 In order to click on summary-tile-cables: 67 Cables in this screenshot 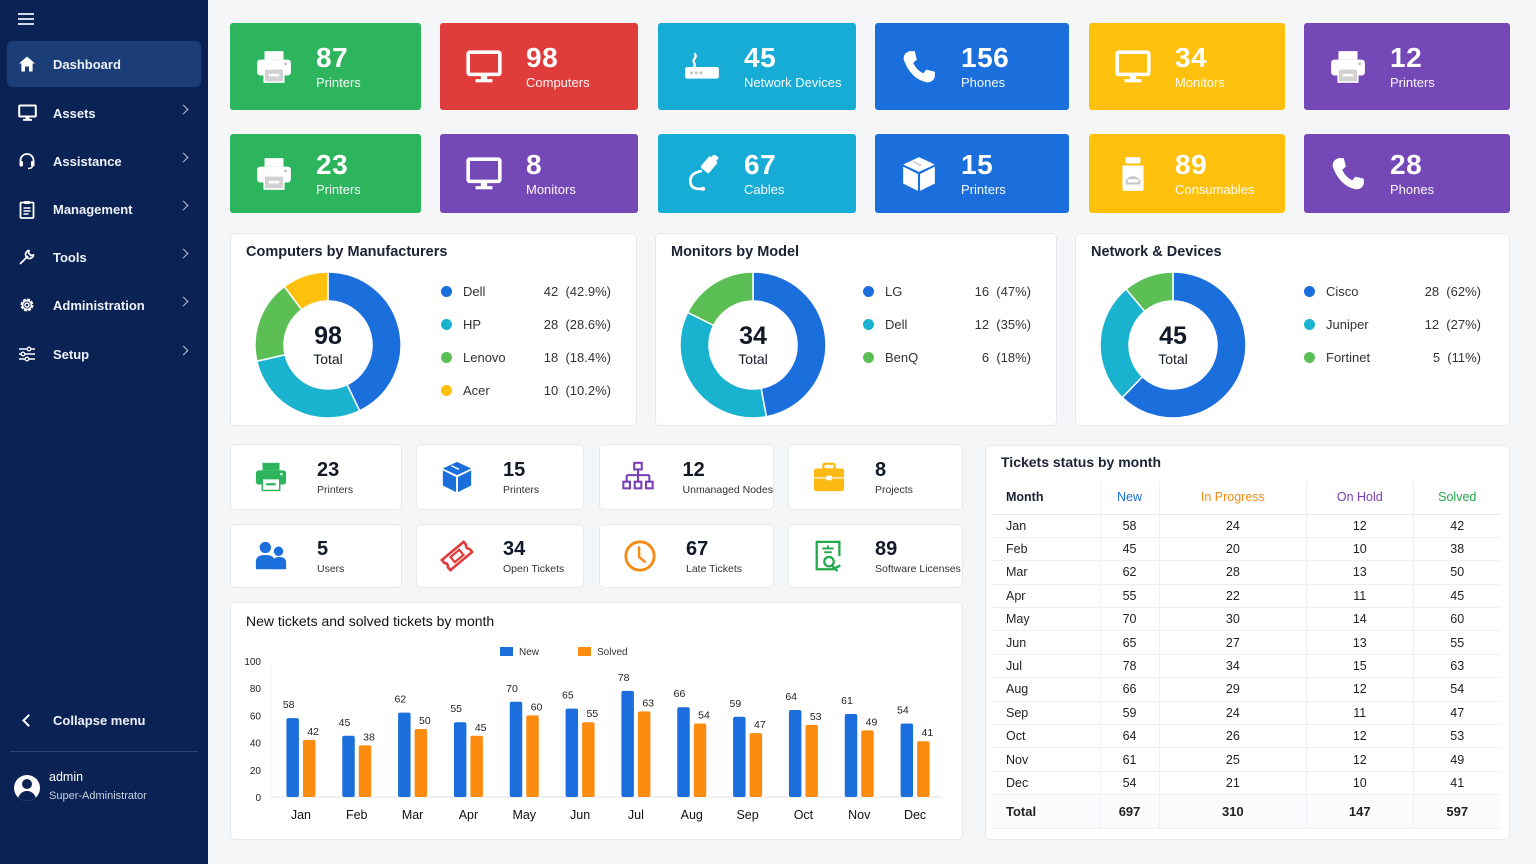, I will do `click(757, 173)`.